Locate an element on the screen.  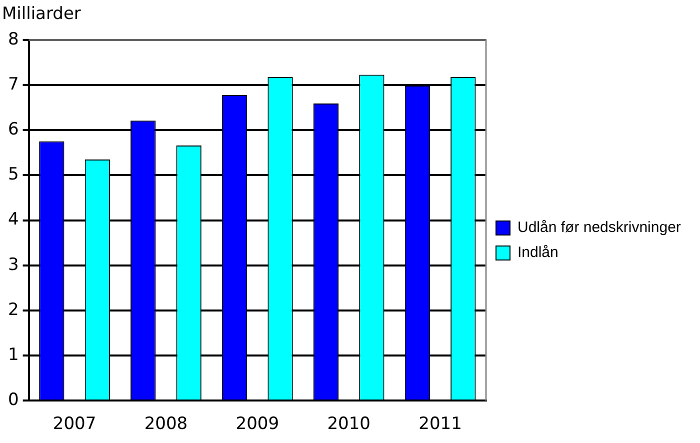
y-tick-label: 4 is located at coordinates (13, 220).